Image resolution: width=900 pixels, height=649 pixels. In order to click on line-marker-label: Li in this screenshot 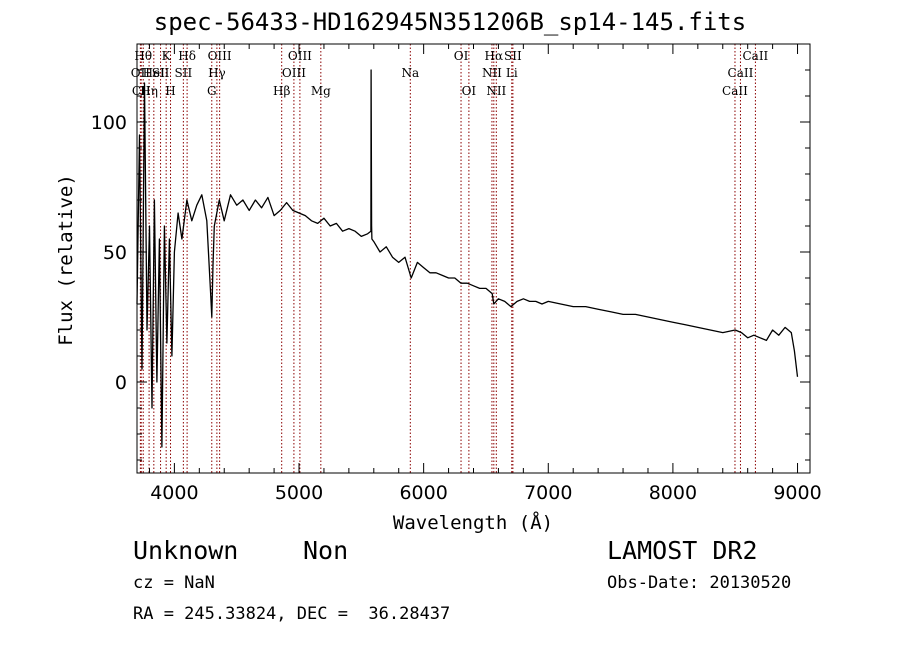, I will do `click(512, 73)`.